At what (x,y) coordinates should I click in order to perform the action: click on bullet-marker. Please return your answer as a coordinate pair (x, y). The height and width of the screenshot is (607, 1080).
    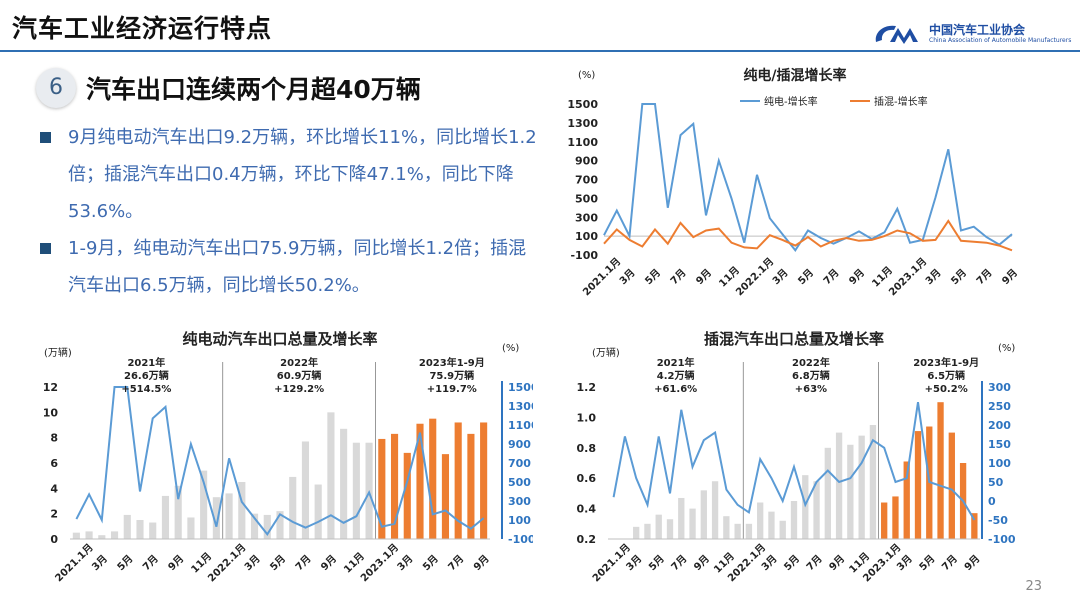
    Looking at the image, I should click on (45, 137).